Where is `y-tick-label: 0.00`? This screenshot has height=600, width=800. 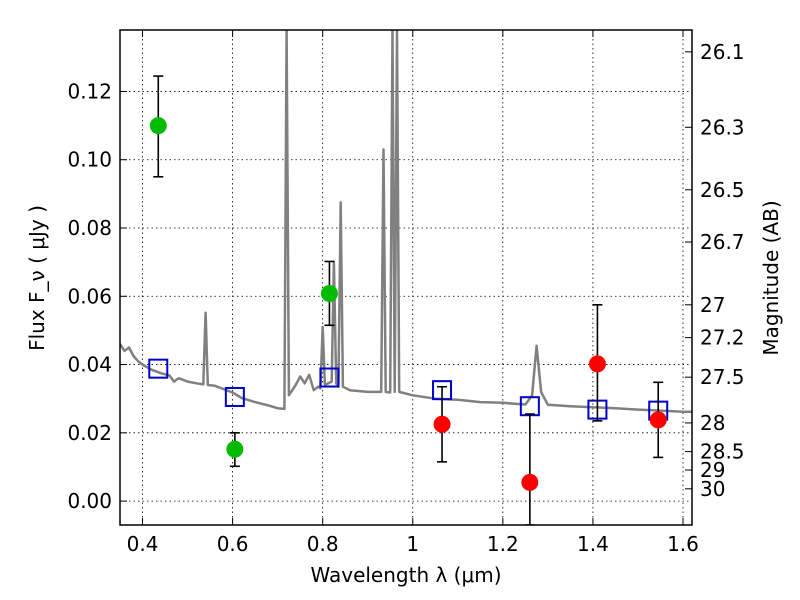 y-tick-label: 0.00 is located at coordinates (89, 501).